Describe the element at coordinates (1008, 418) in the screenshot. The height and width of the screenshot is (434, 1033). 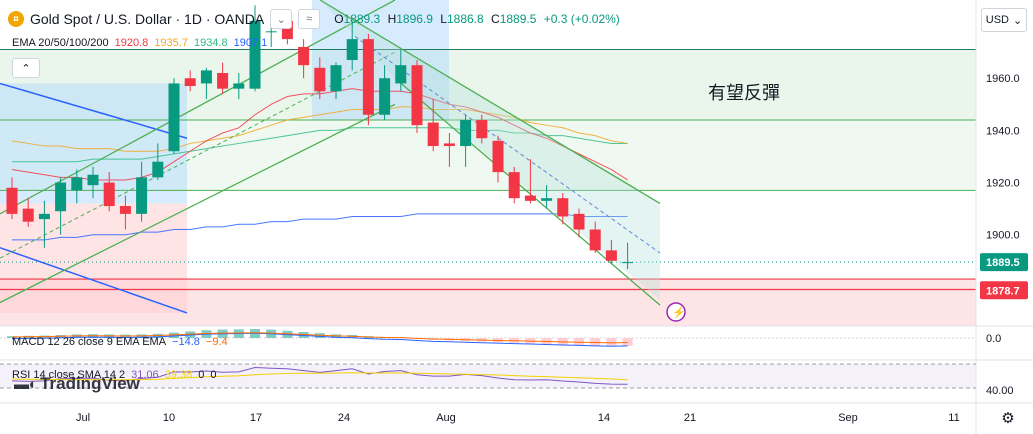
I see `gear-icon: ⚙` at that location.